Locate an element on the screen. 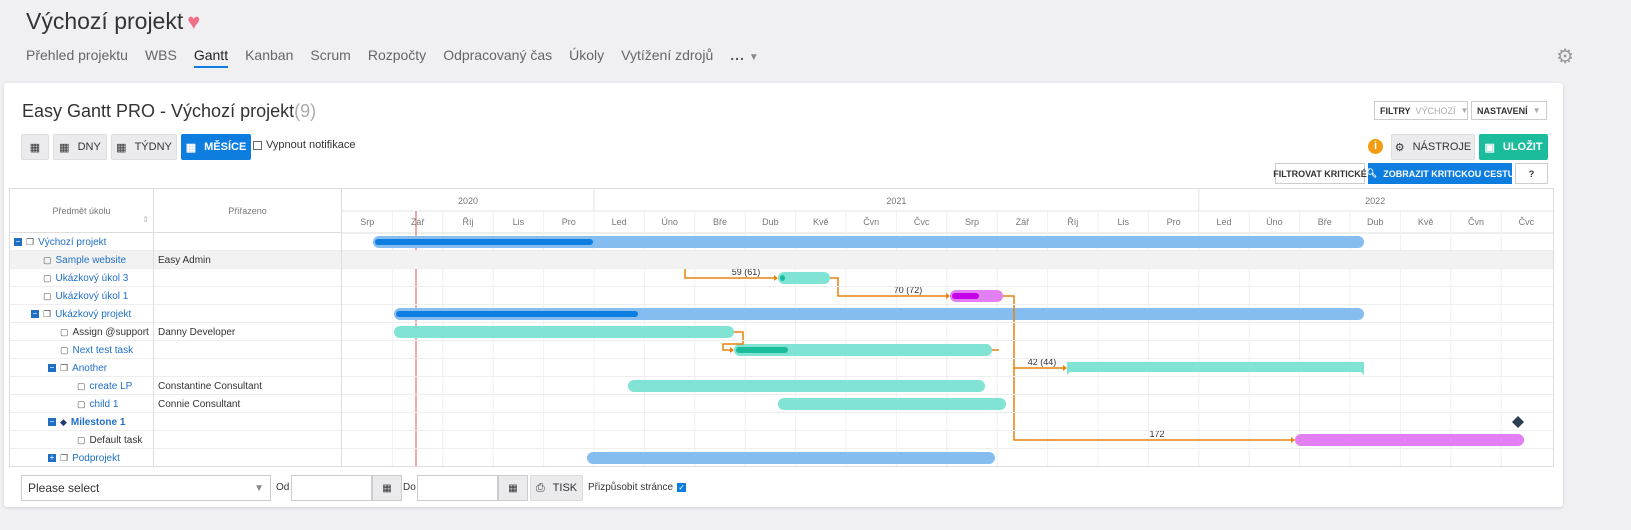 The height and width of the screenshot is (530, 1631). subject-cell: − ❐ Ukázkový projekt is located at coordinates (82, 314).